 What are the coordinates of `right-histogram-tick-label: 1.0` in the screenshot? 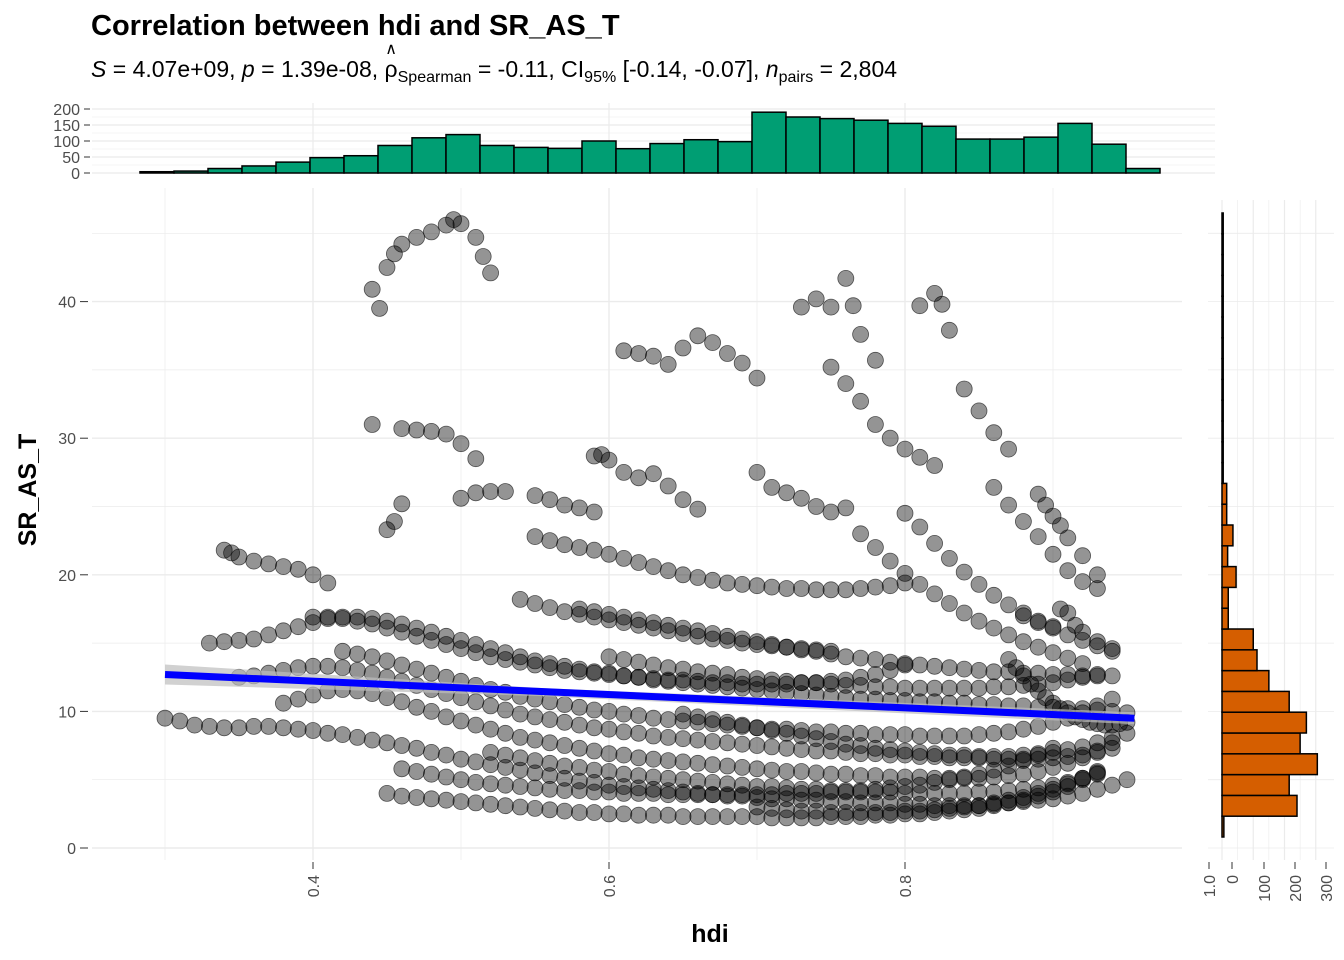 It's located at (1210, 886).